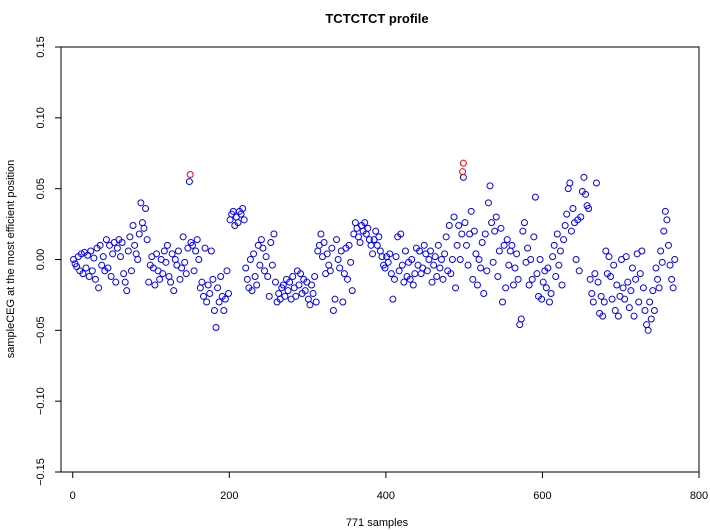  Describe the element at coordinates (699, 496) in the screenshot. I see `x-tick-label: 800` at that location.